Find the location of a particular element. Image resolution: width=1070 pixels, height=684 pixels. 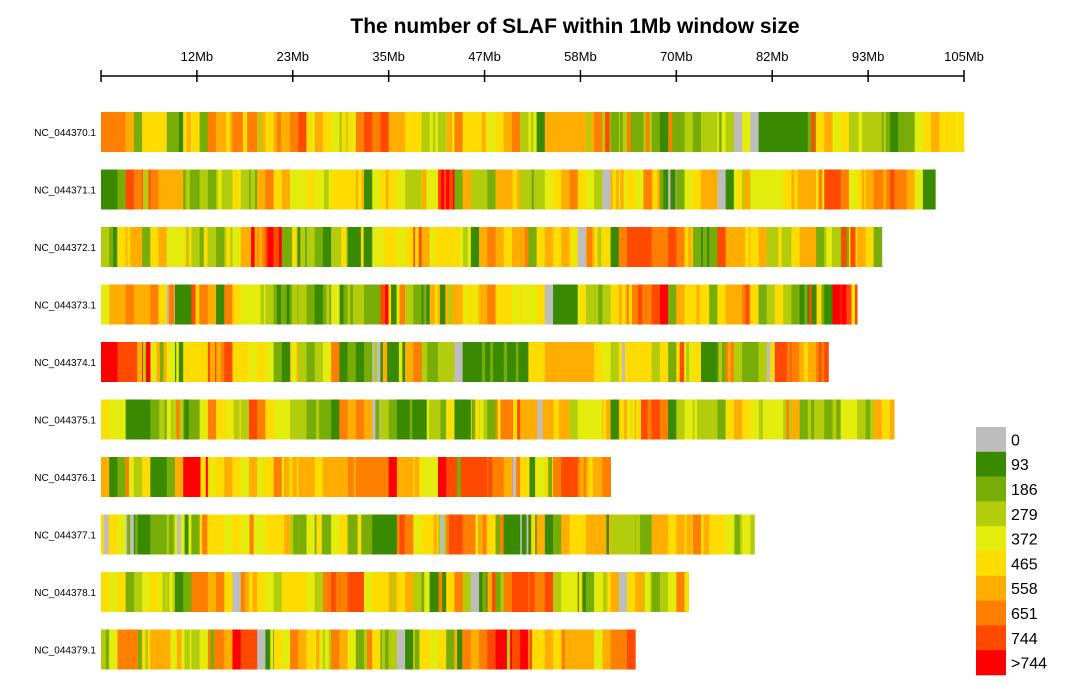

legend-label: 744 is located at coordinates (1024, 639).